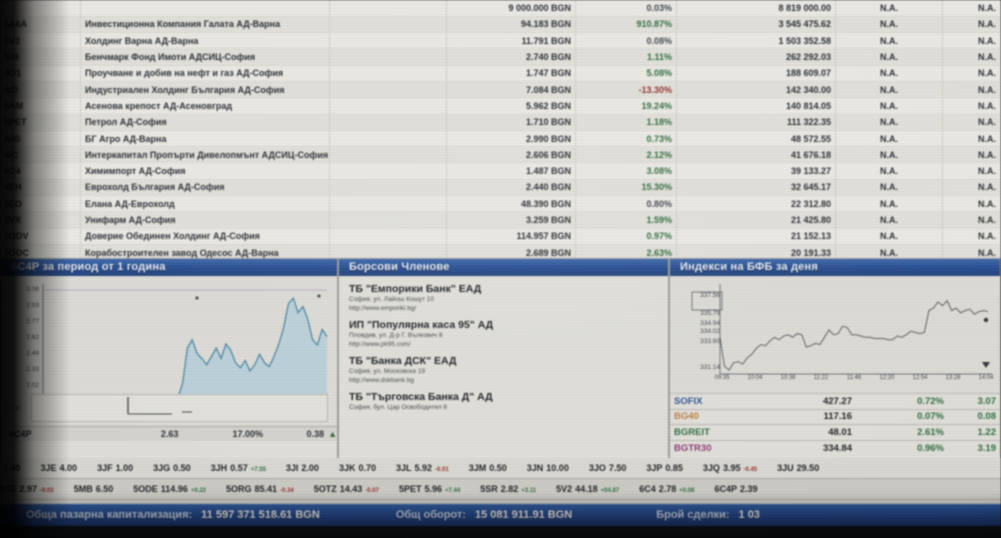 The height and width of the screenshot is (538, 1001). I want to click on index-row: BGTR30 334.84 0.96% 3.19, so click(835, 447).